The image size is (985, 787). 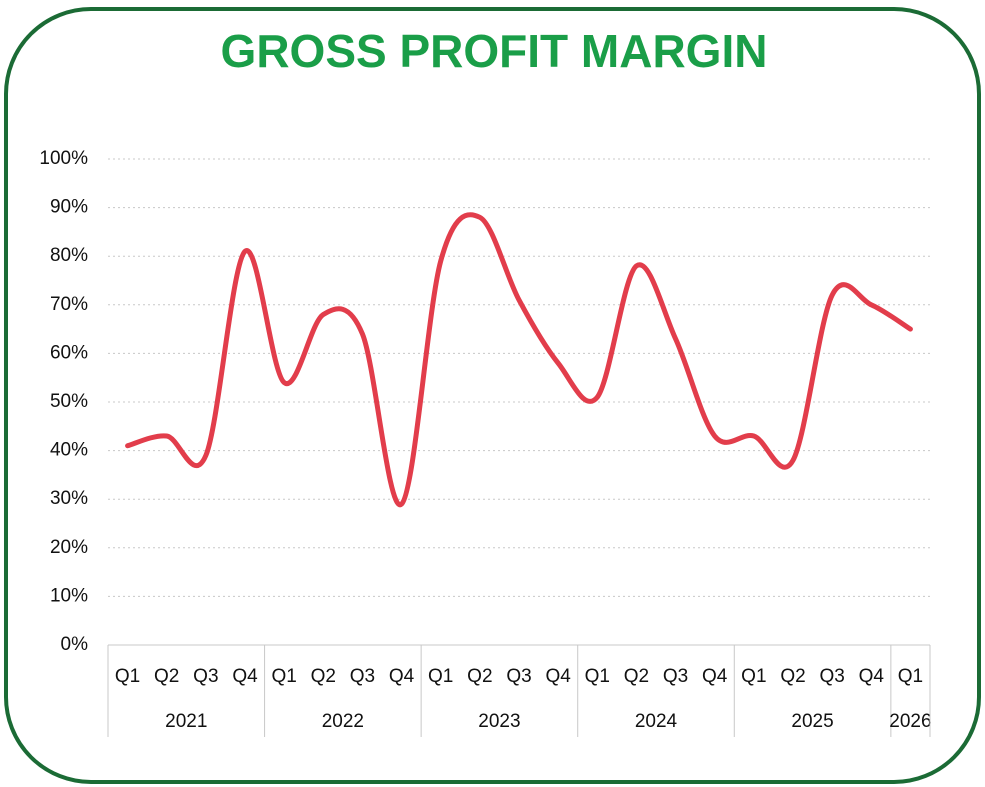 I want to click on x-group-label: 2022, so click(x=343, y=721).